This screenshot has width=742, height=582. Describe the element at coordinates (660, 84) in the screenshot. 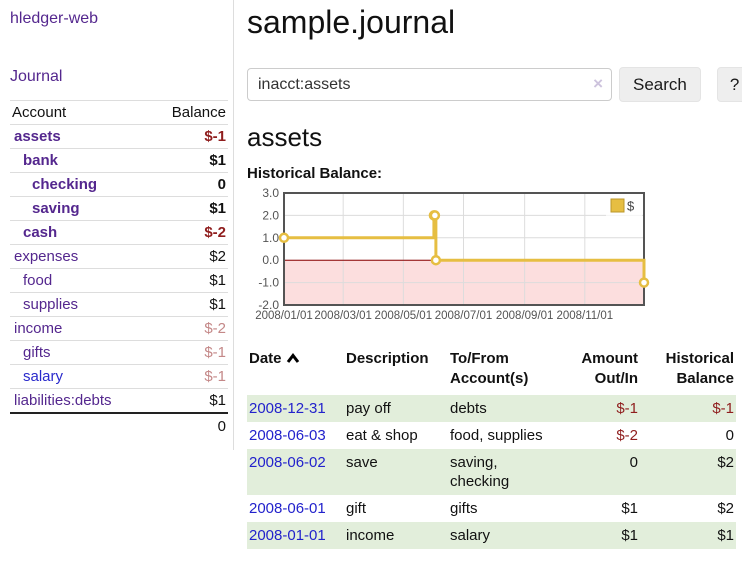

I see `search-button: Search` at that location.